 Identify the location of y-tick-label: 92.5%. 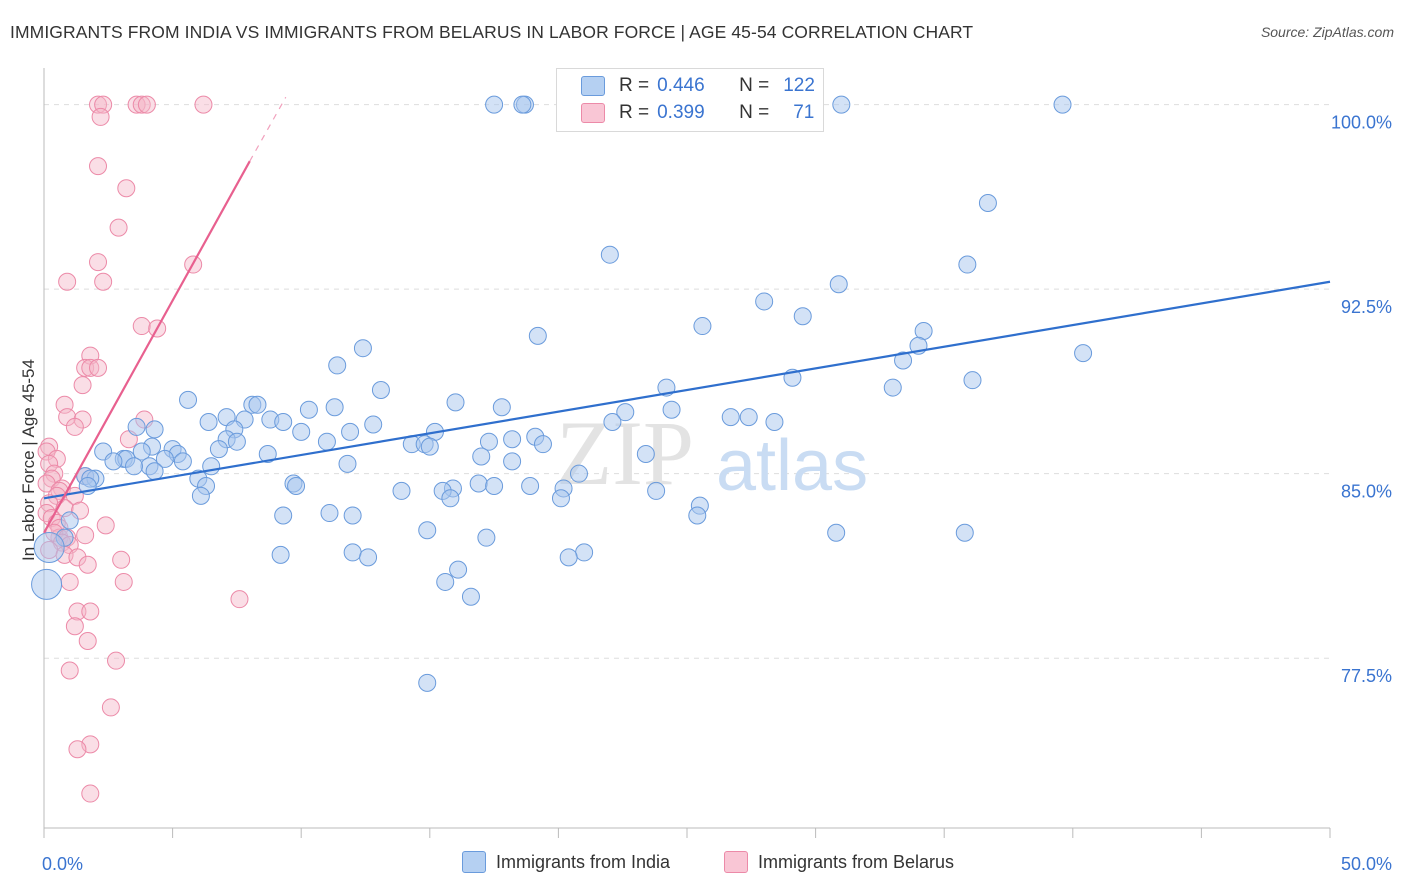
(1366, 307).